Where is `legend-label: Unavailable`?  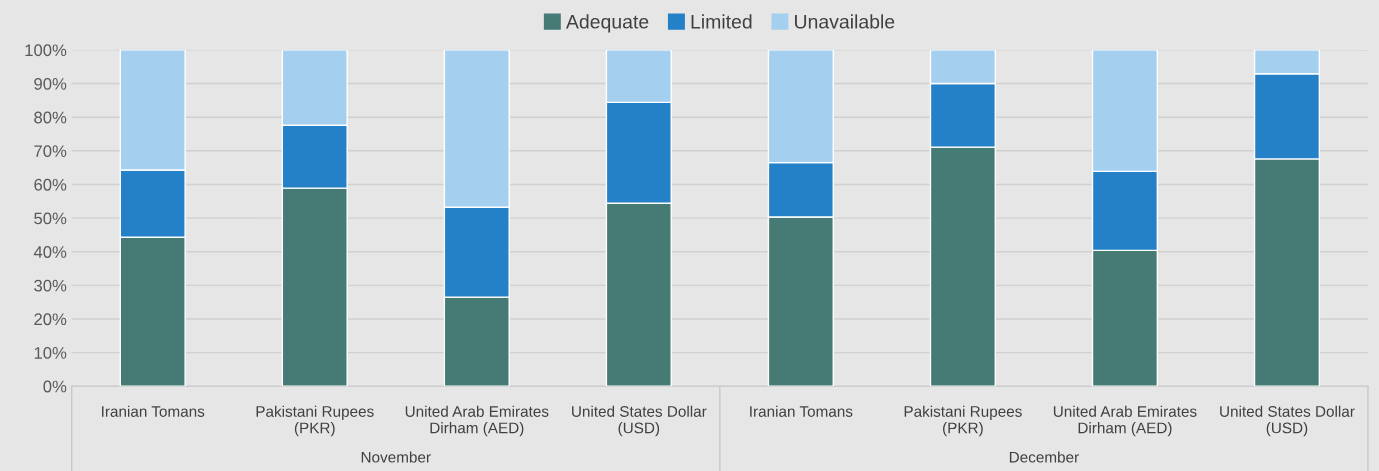
legend-label: Unavailable is located at coordinates (845, 21).